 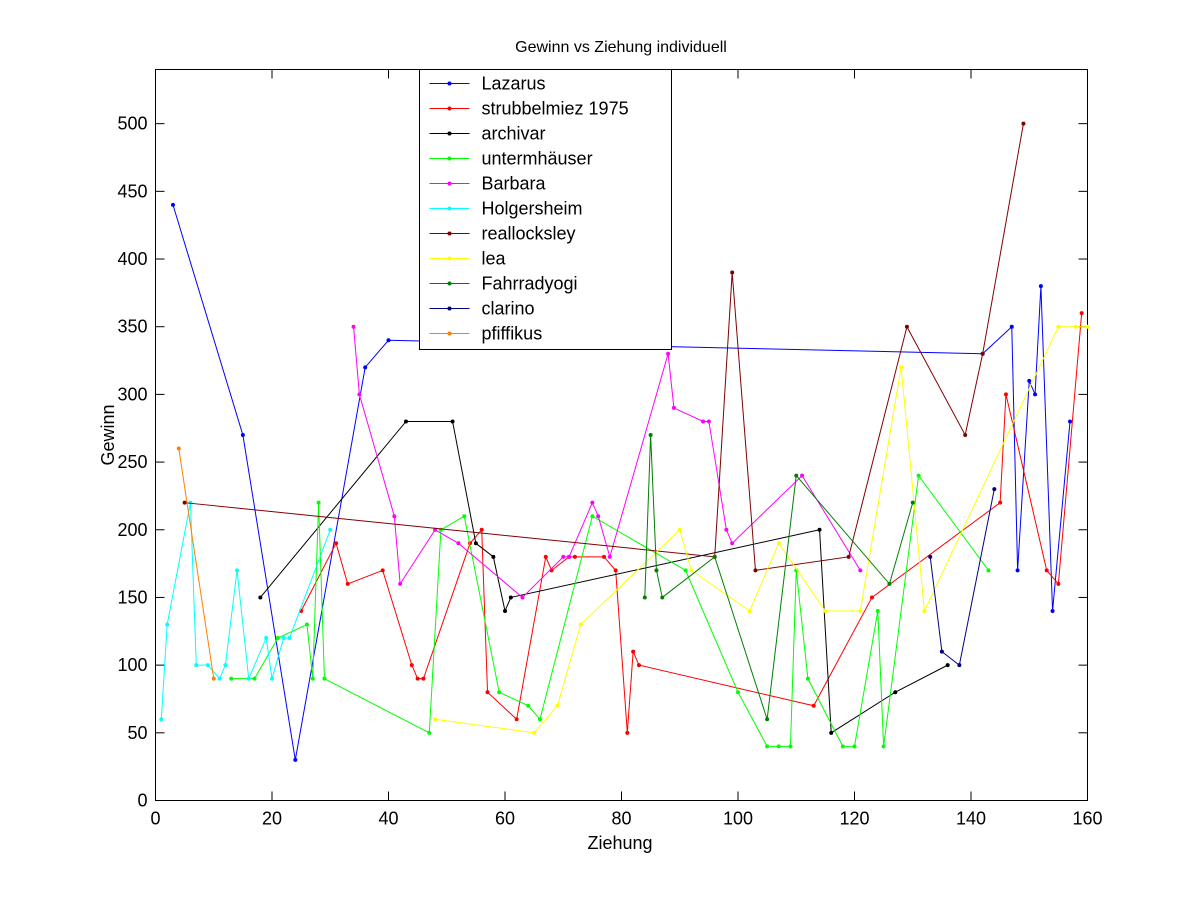 I want to click on y-tick-label: 200, so click(x=132, y=530).